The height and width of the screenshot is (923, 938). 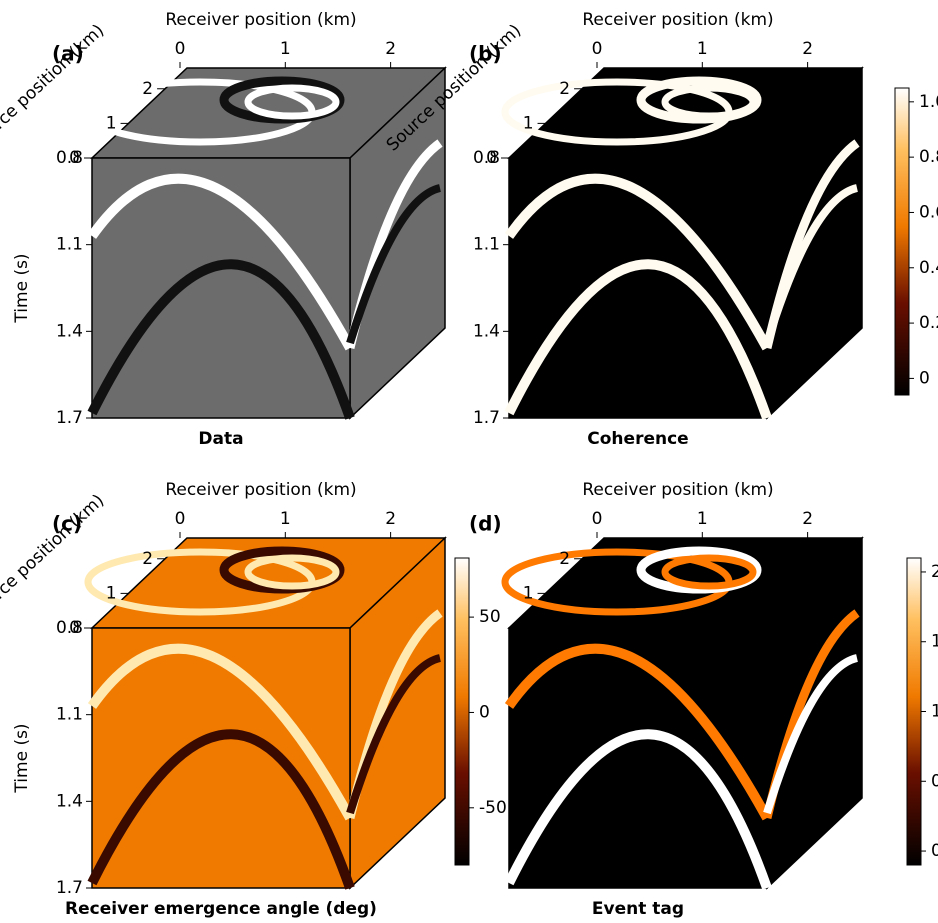 I want to click on colorbar-tick-label: 0.6, so click(x=928, y=212).